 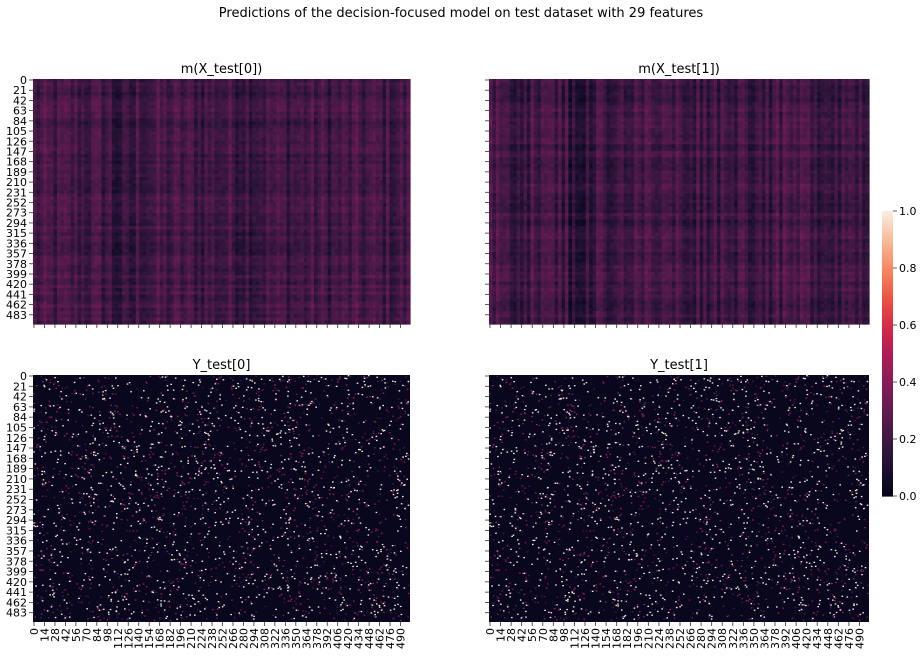 I want to click on heatmap-column, so click(x=182, y=202).